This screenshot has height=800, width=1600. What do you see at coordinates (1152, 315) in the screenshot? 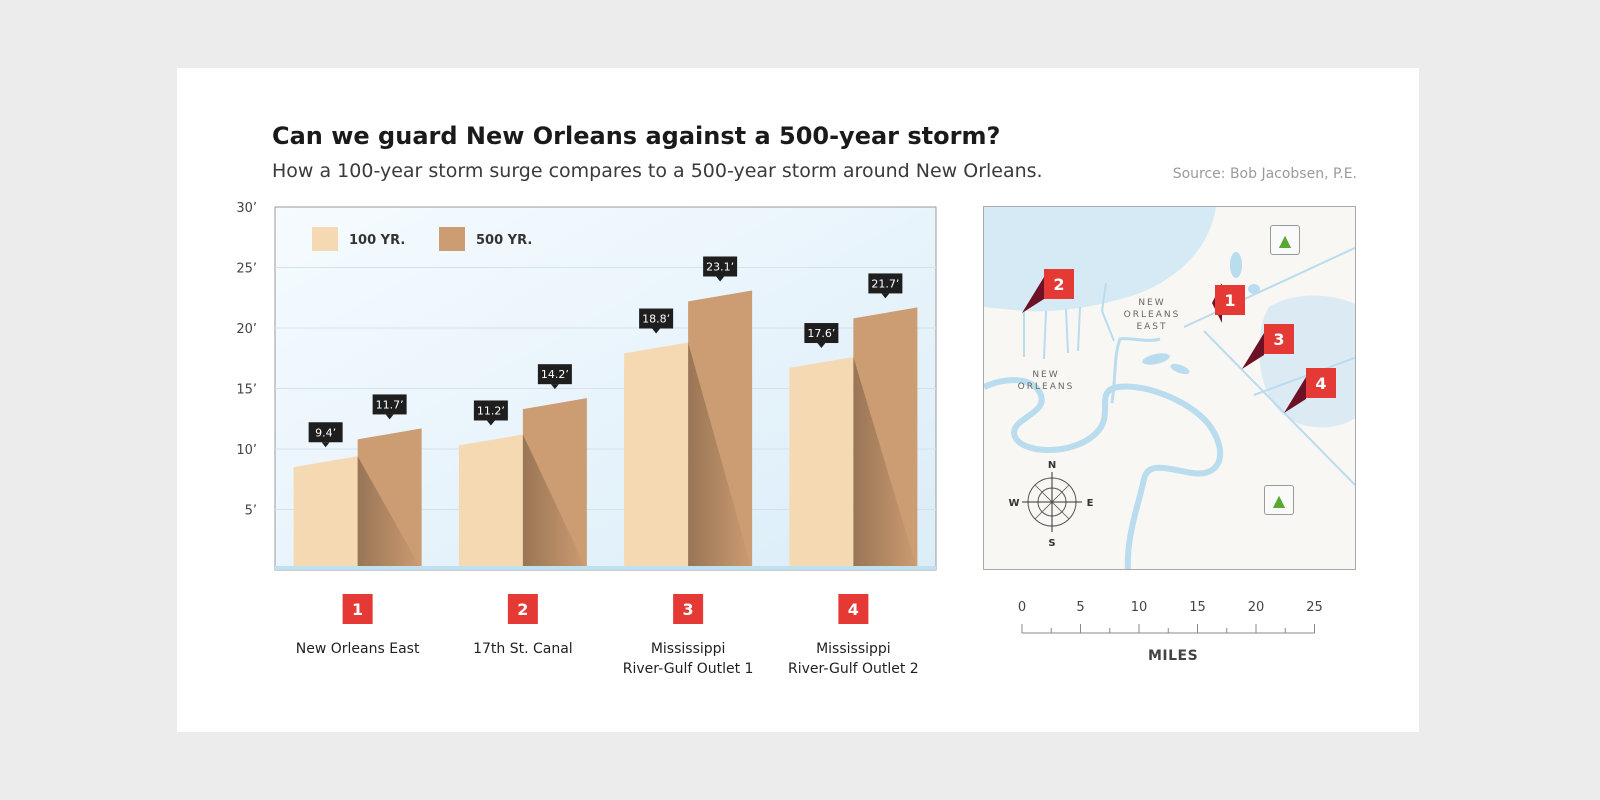
I see `place-label-new-orleans-east: NEW ORLEANS EAST` at bounding box center [1152, 315].